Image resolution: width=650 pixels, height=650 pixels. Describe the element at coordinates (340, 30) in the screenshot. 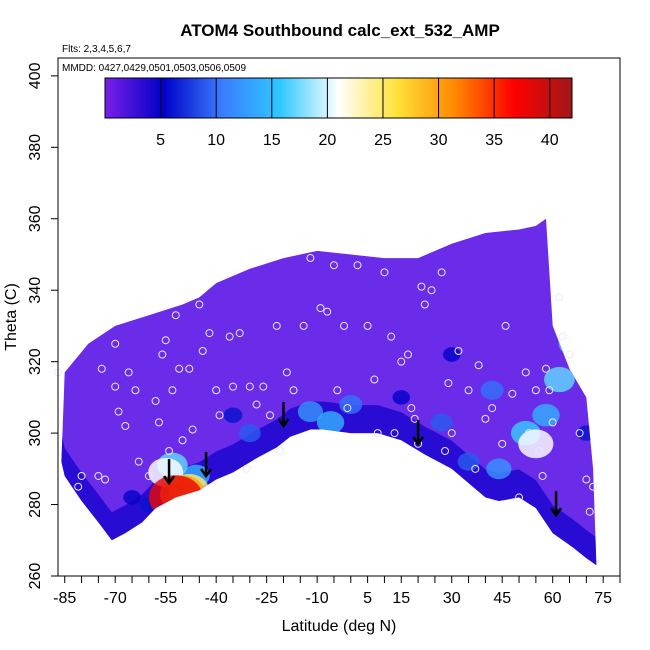

I see `chart-title: ATOM4 Southbound calc_ext_532_AMP` at that location.